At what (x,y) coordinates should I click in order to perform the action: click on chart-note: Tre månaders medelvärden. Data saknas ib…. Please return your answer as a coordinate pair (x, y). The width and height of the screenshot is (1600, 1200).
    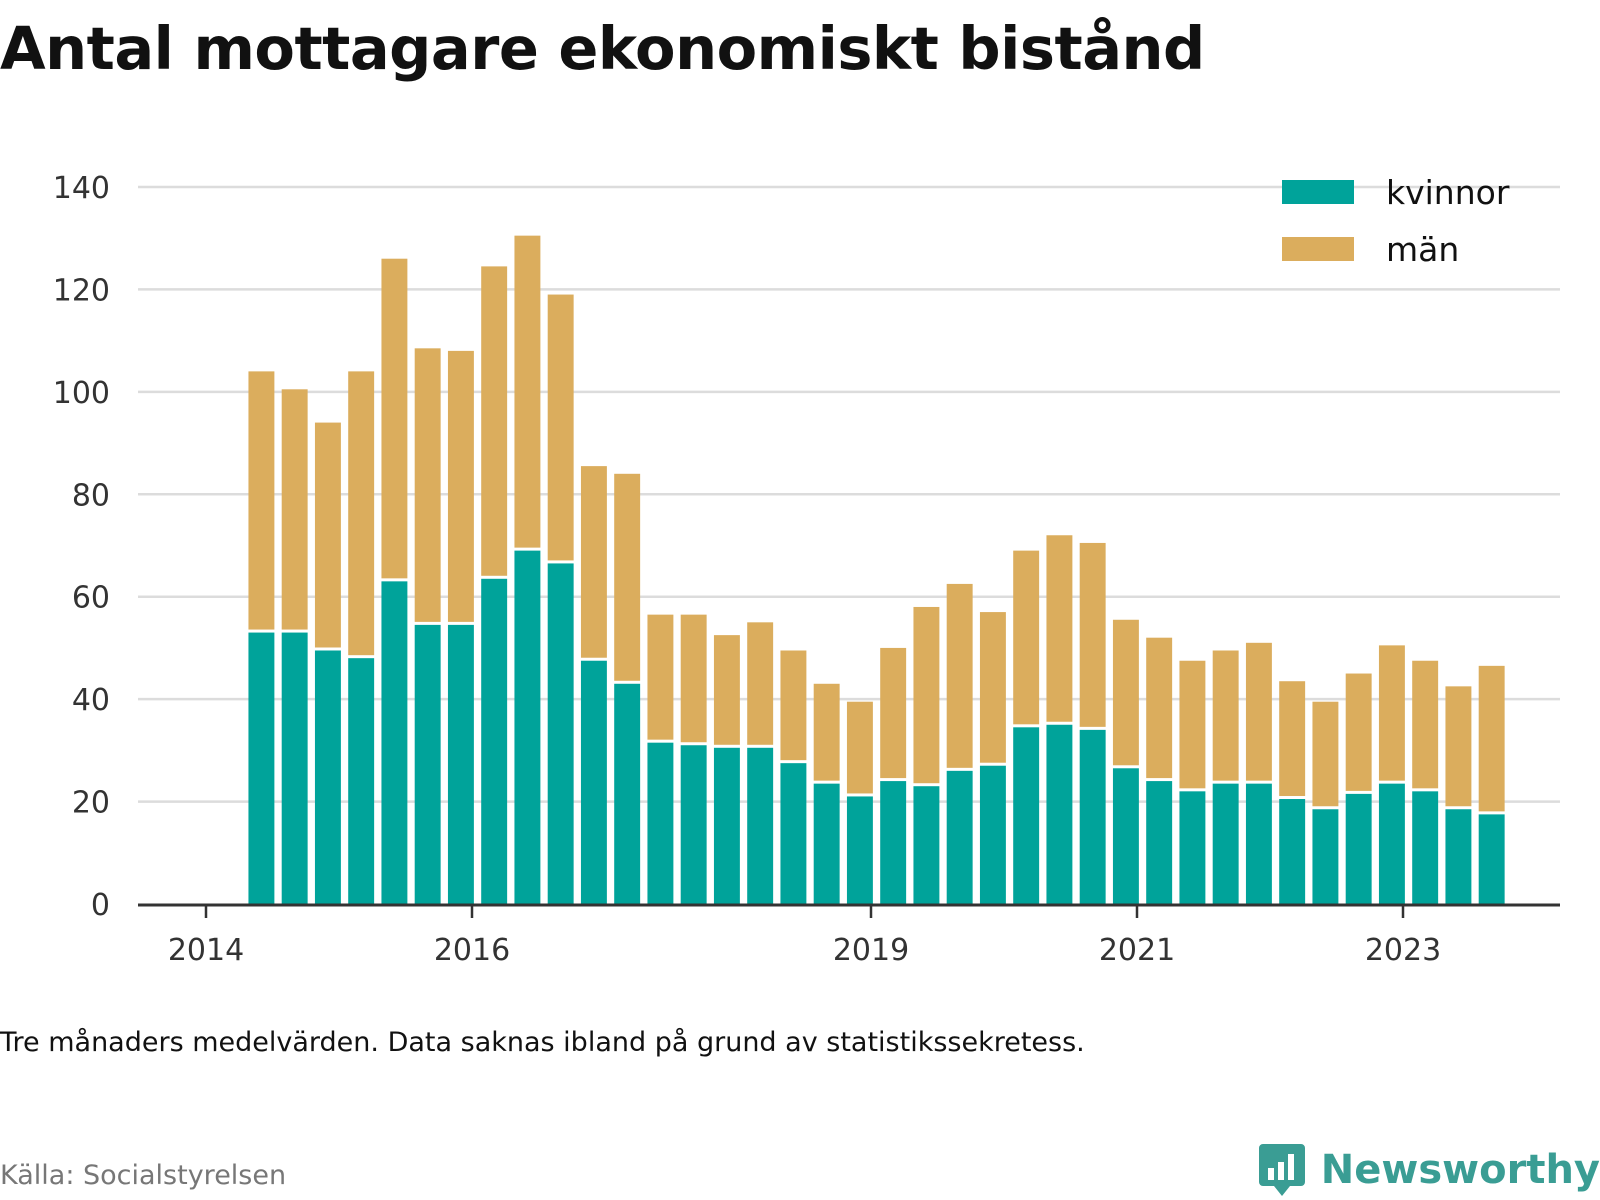
    Looking at the image, I should click on (542, 1042).